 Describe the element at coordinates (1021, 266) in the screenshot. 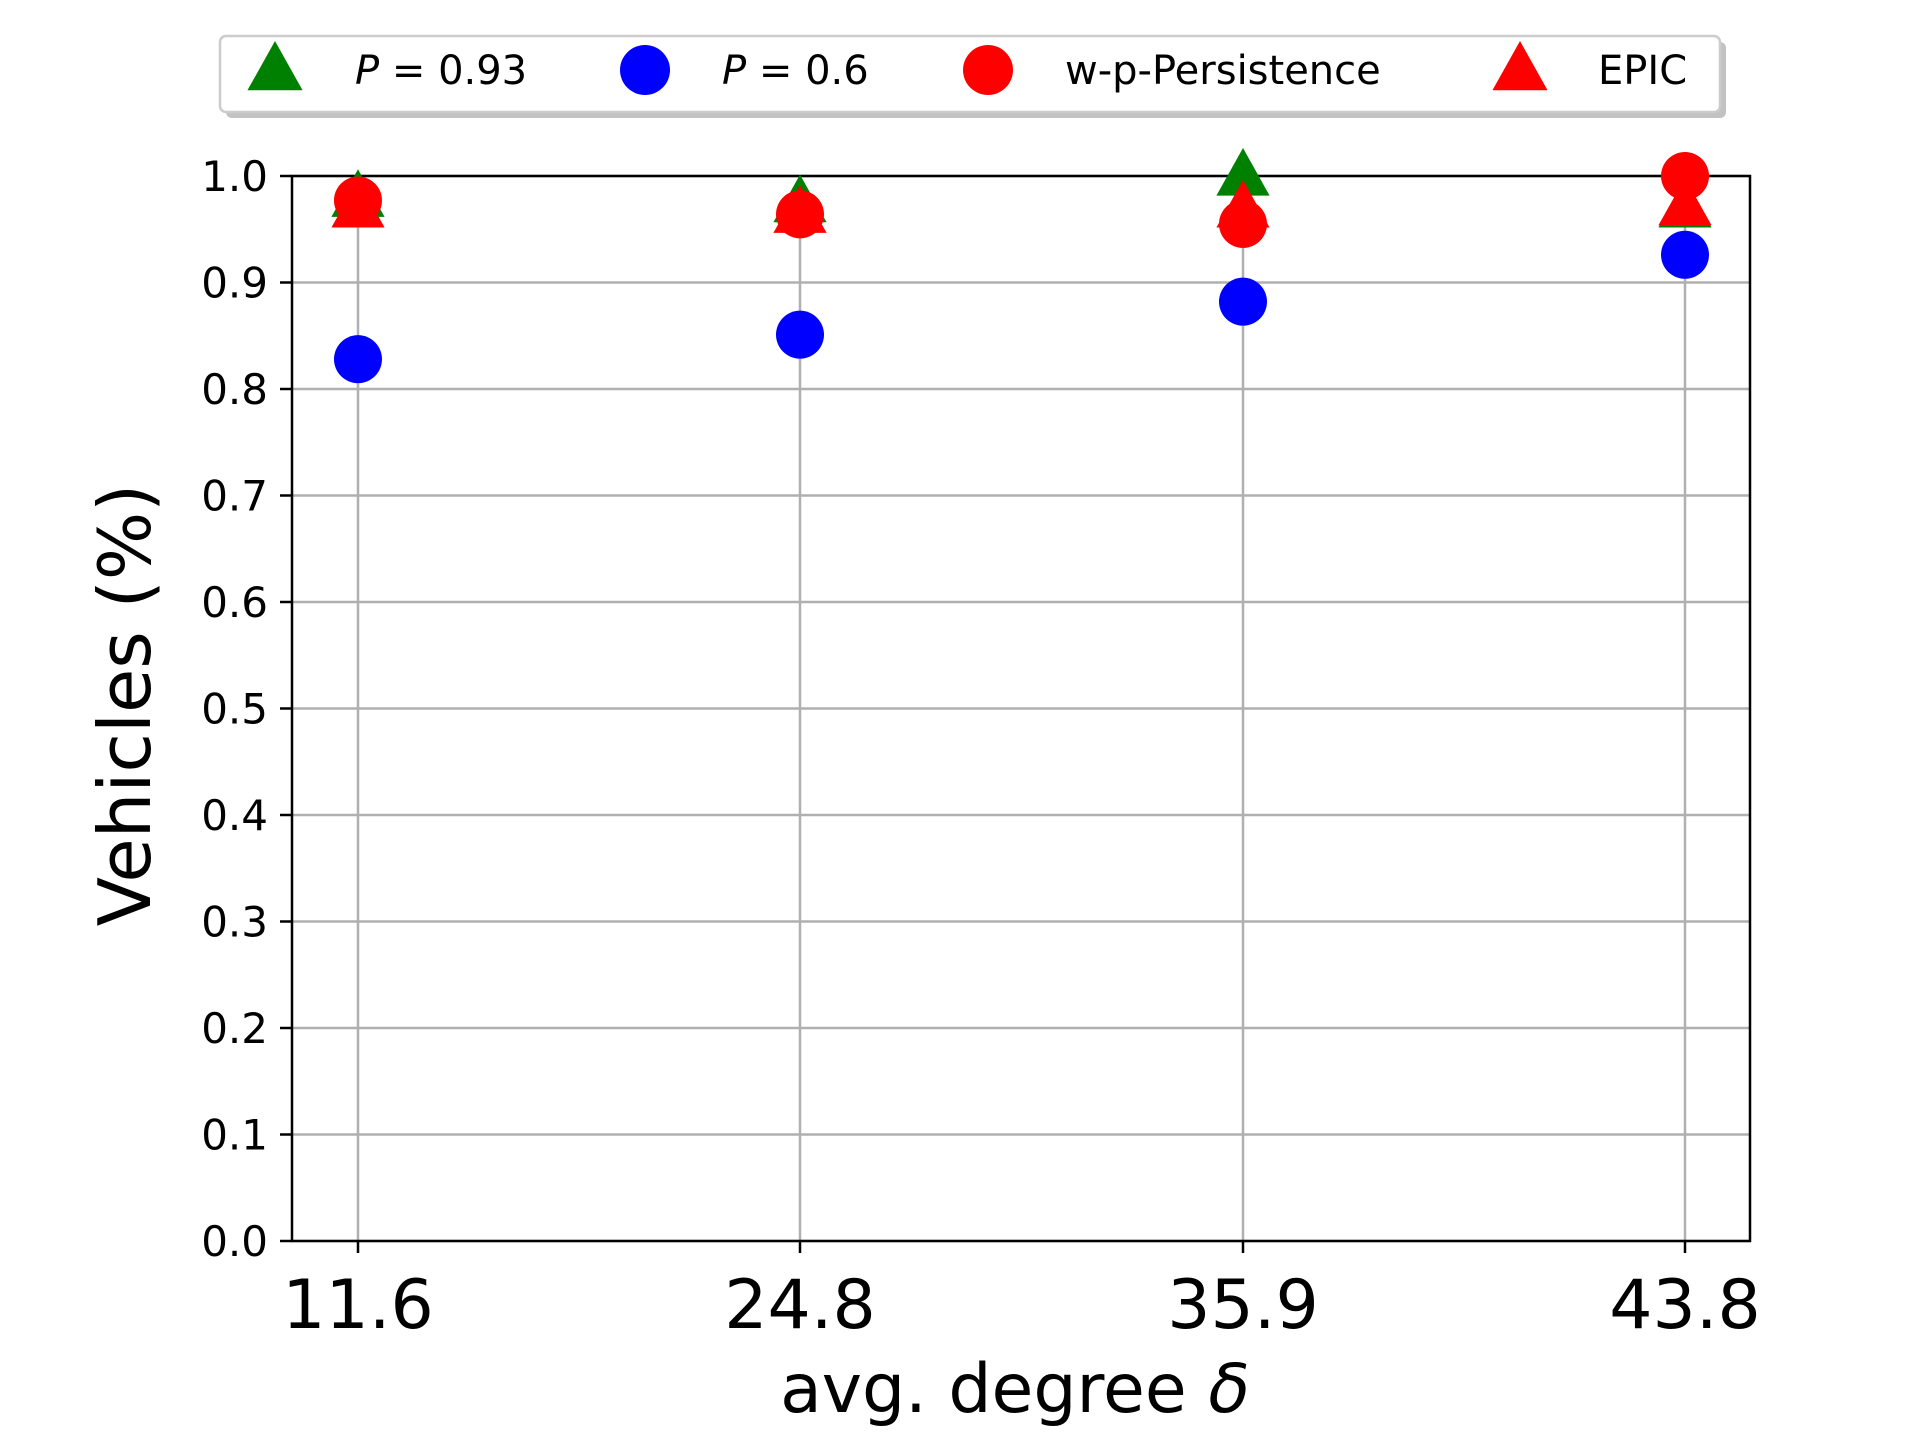

I see `data-points` at that location.